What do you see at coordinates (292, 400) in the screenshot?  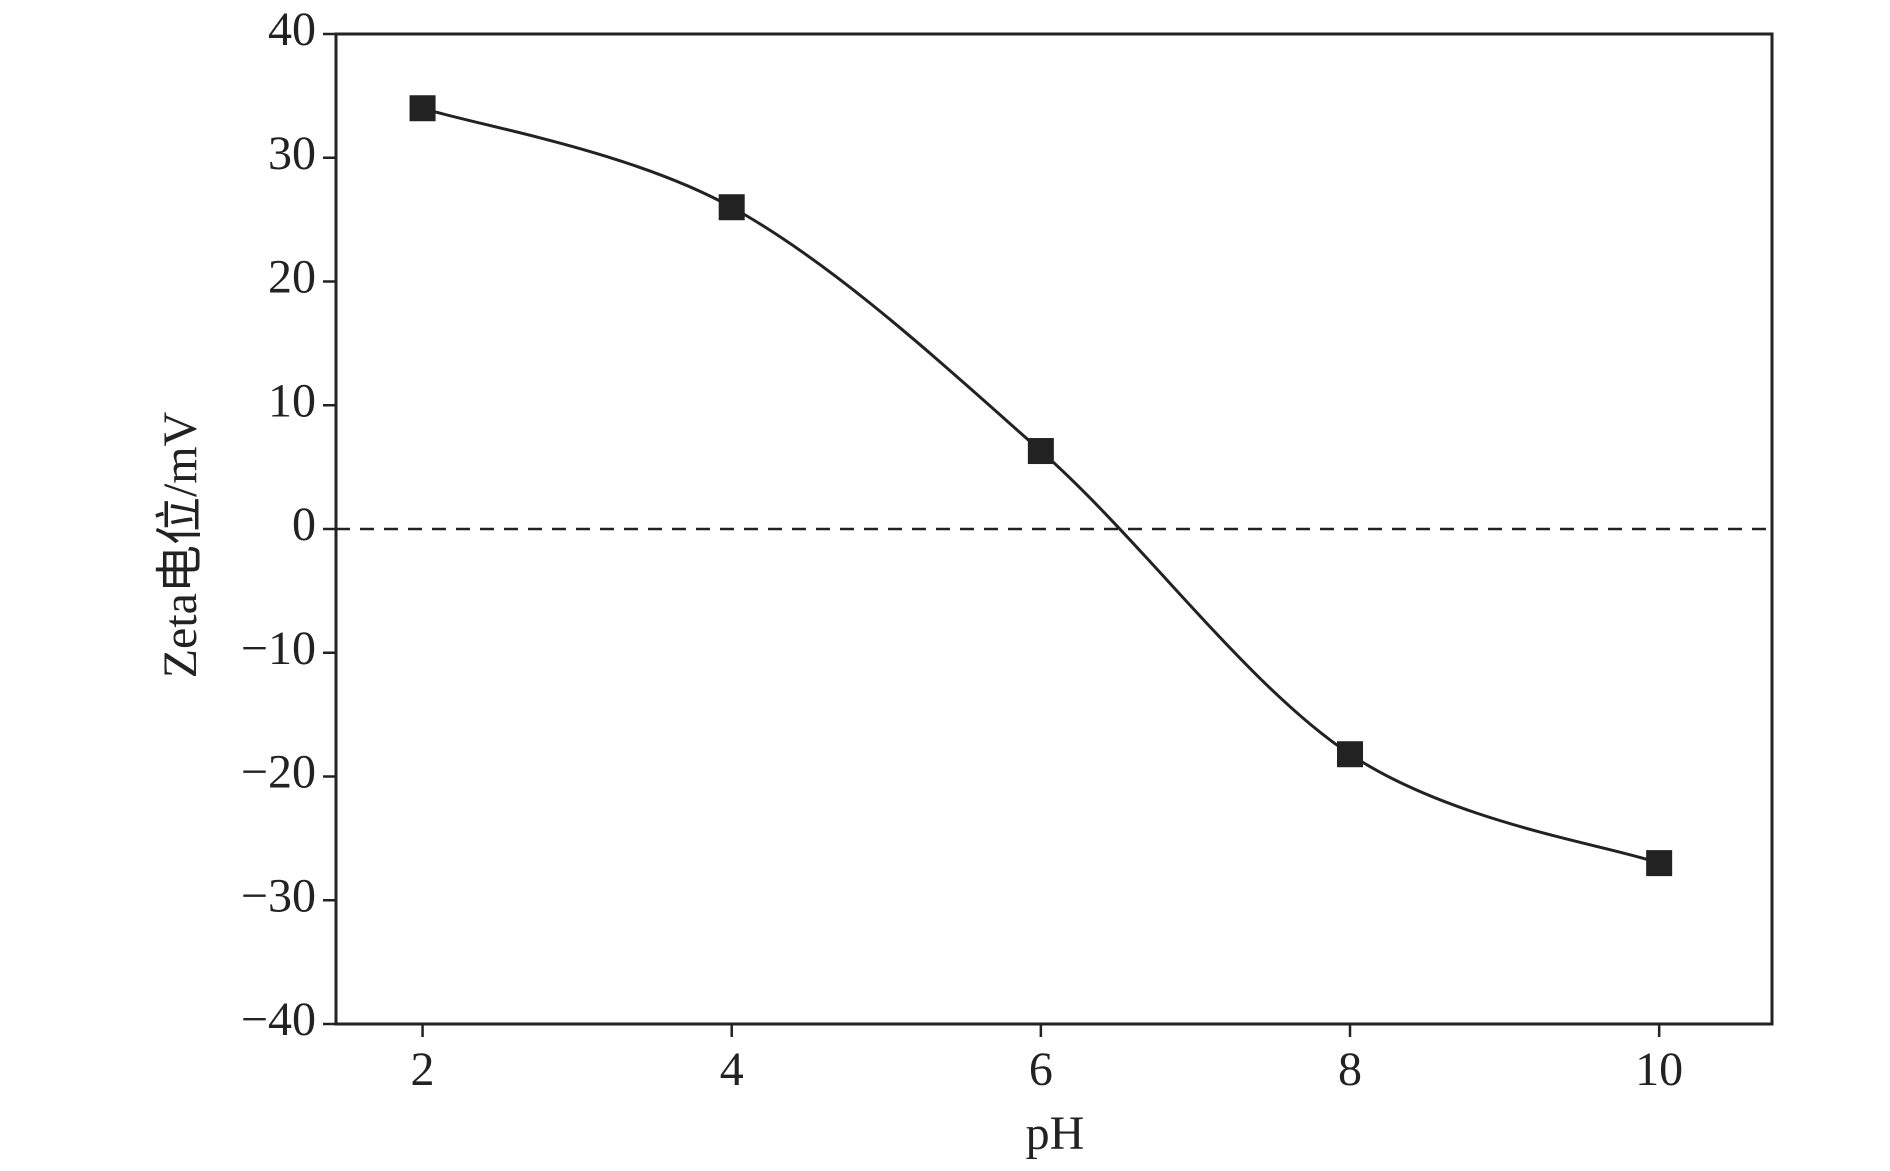 I see `y-tick-label: 10` at bounding box center [292, 400].